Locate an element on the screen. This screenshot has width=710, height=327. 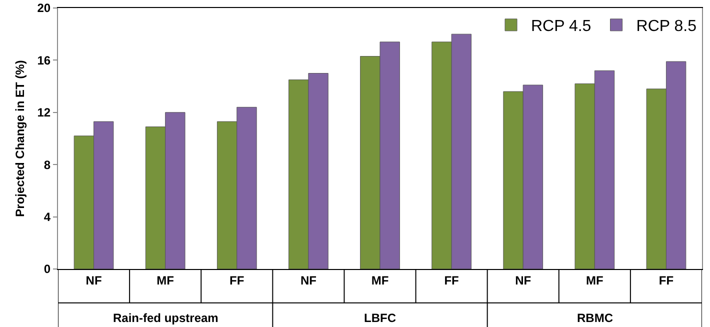
y-tick-label: 0 is located at coordinates (47, 269).